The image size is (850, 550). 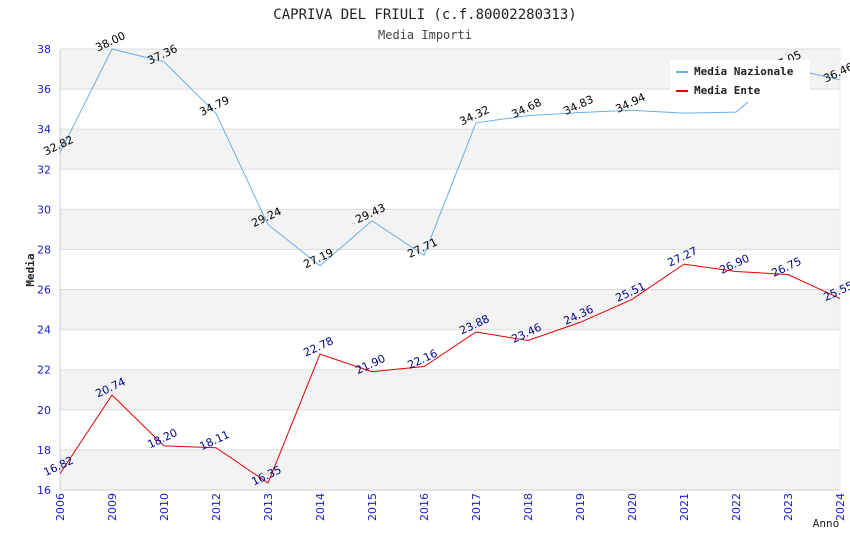 I want to click on y-tick-label: 38, so click(x=44, y=49).